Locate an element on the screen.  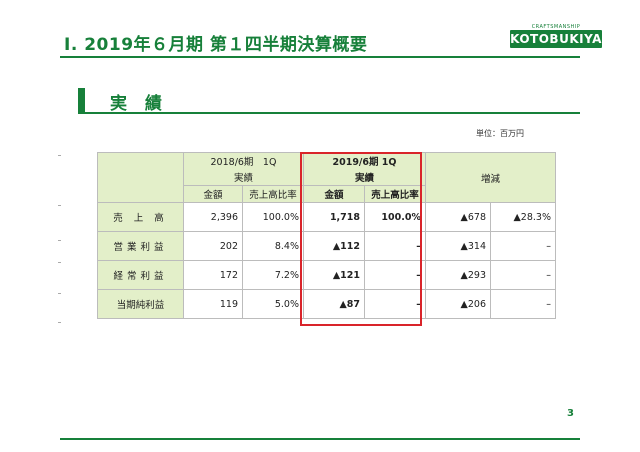
unit-label: 単位：百万円 is located at coordinates (500, 133).